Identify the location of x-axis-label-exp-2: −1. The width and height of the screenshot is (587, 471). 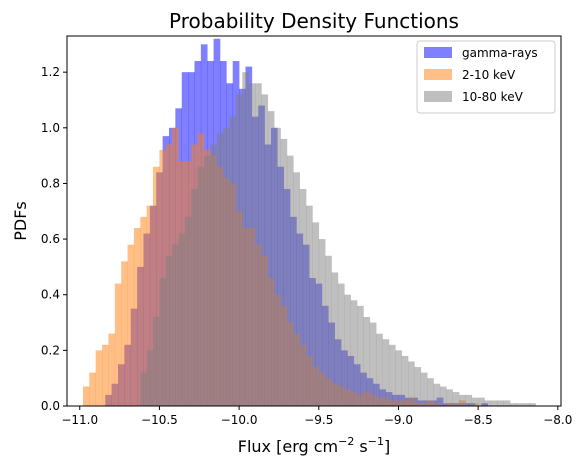
(376, 441).